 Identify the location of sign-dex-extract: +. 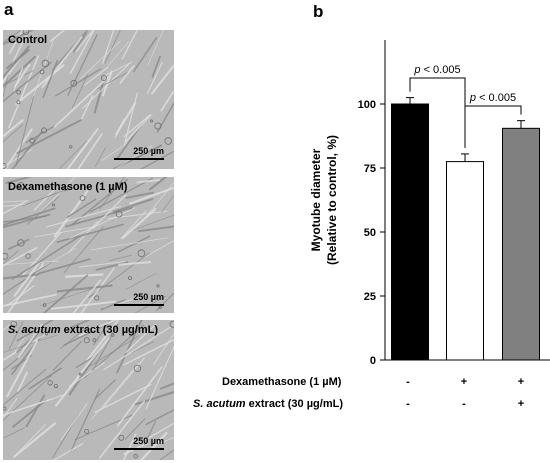
(521, 382).